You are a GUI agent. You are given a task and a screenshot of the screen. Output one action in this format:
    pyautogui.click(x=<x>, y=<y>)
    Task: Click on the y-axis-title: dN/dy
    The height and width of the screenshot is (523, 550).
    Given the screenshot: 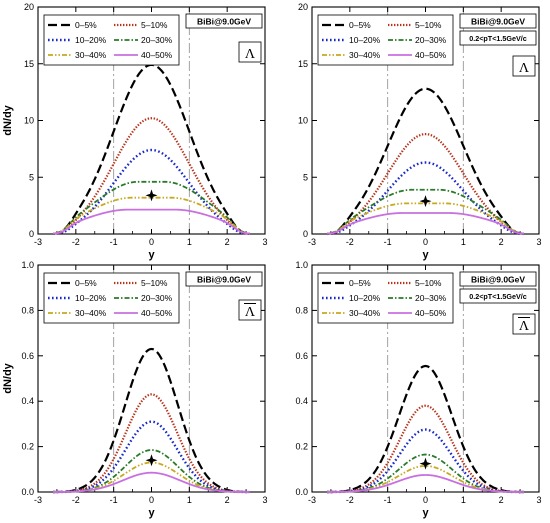 What is the action you would take?
    pyautogui.click(x=8, y=119)
    